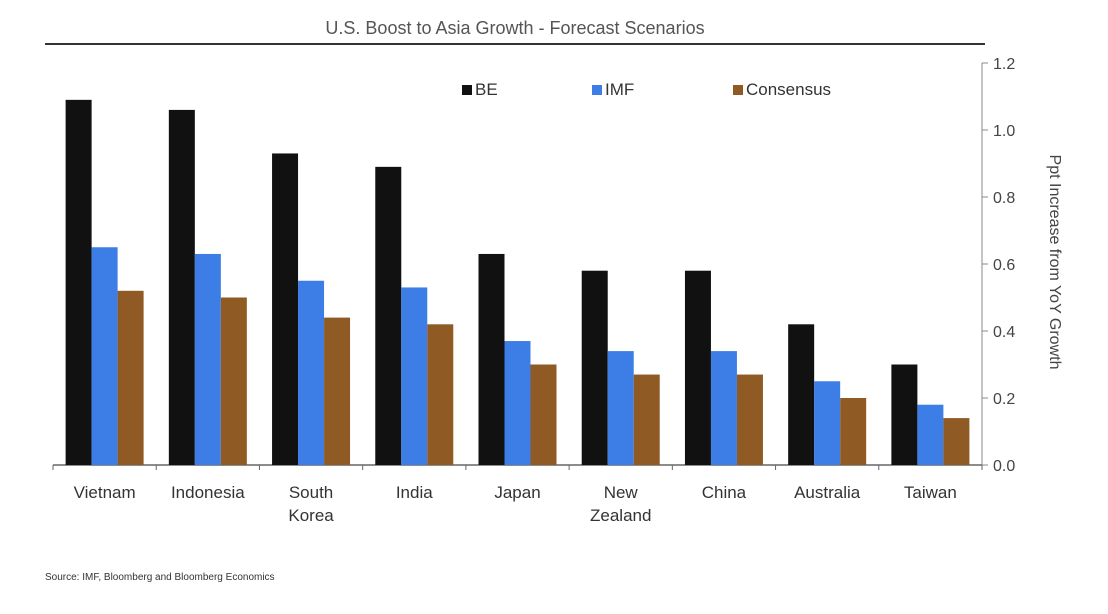  Describe the element at coordinates (646, 89) in the screenshot. I see `legend: BE IMF Consensus` at that location.